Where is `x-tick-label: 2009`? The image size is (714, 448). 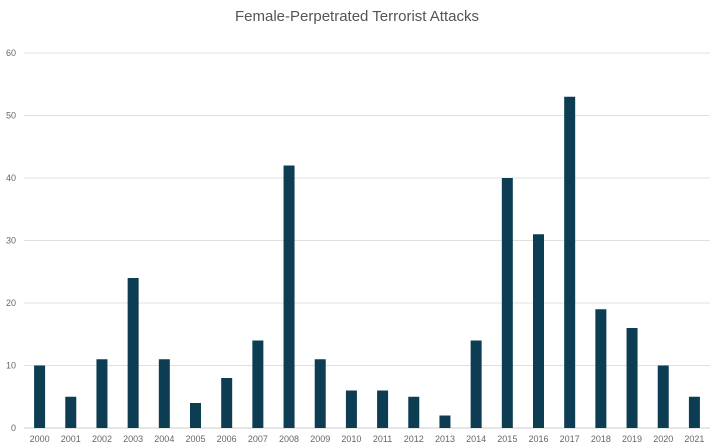
x-tick-label: 2009 is located at coordinates (320, 439).